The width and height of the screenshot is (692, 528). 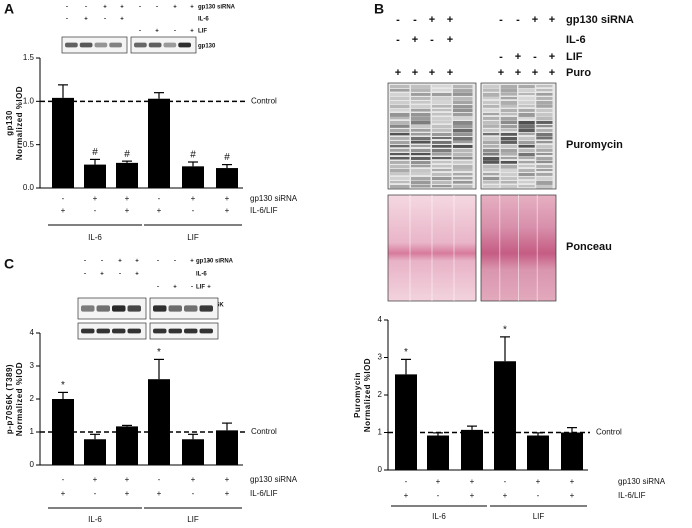 What do you see at coordinates (159, 352) in the screenshot?
I see `bar-annotation: *` at bounding box center [159, 352].